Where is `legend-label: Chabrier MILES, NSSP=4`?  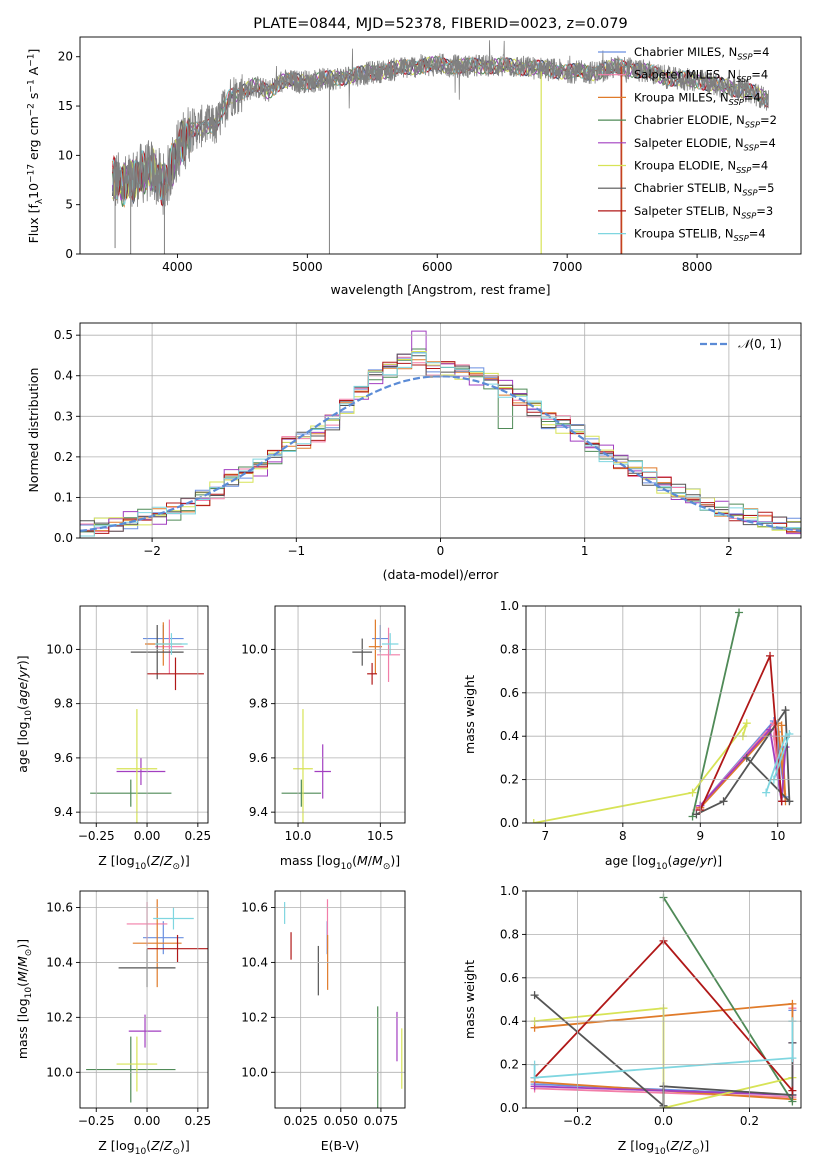
legend-label: Chabrier MILES, NSSP=4 is located at coordinates (701, 53).